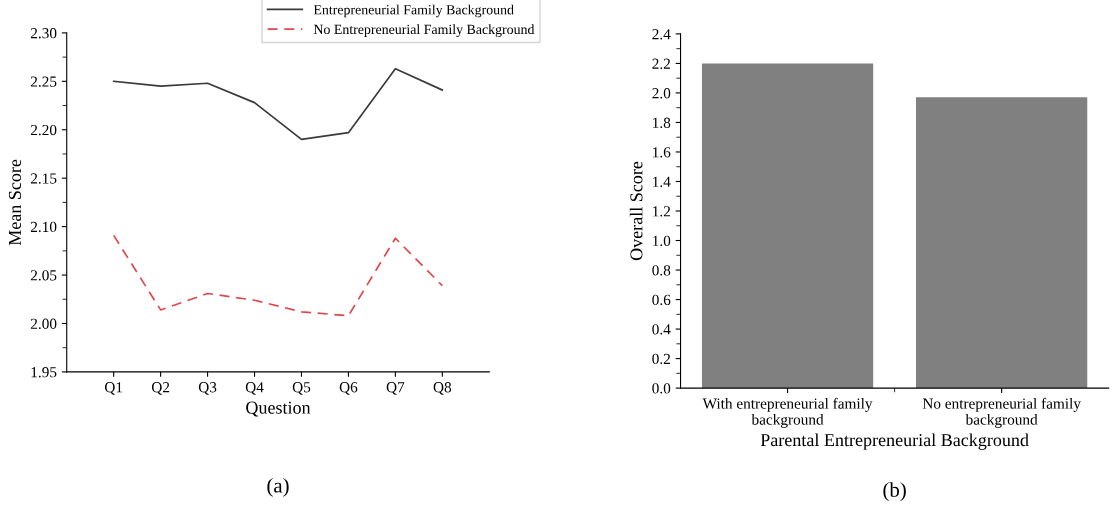  I want to click on y-tick-label: 0.2, so click(661, 359).